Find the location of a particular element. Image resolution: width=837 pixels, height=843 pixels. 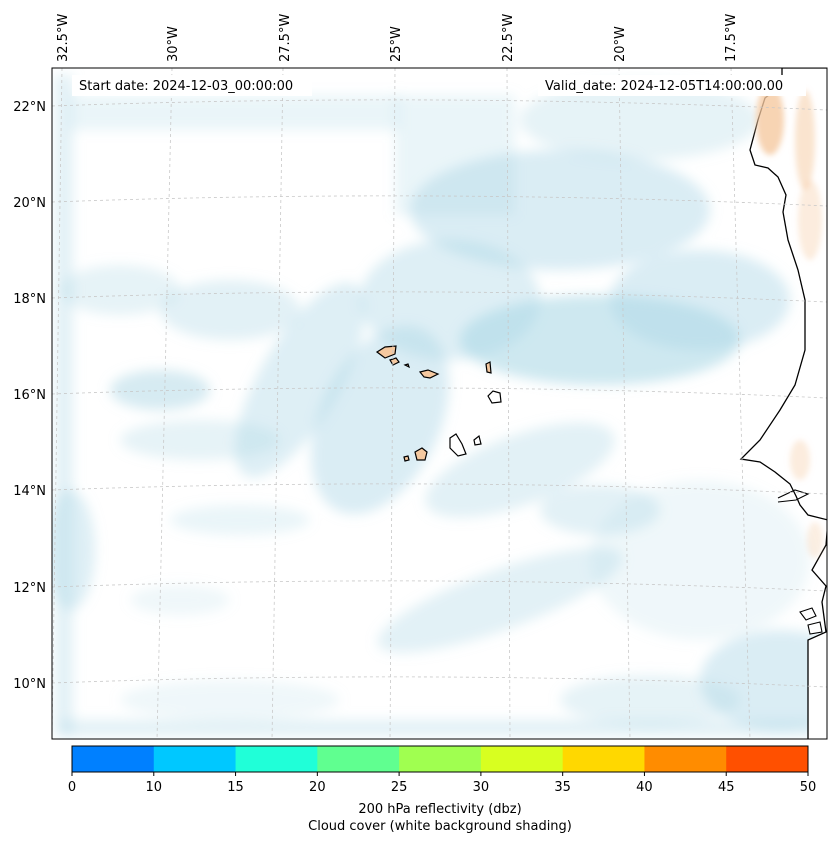

lon-label: 17.5°W is located at coordinates (731, 38).